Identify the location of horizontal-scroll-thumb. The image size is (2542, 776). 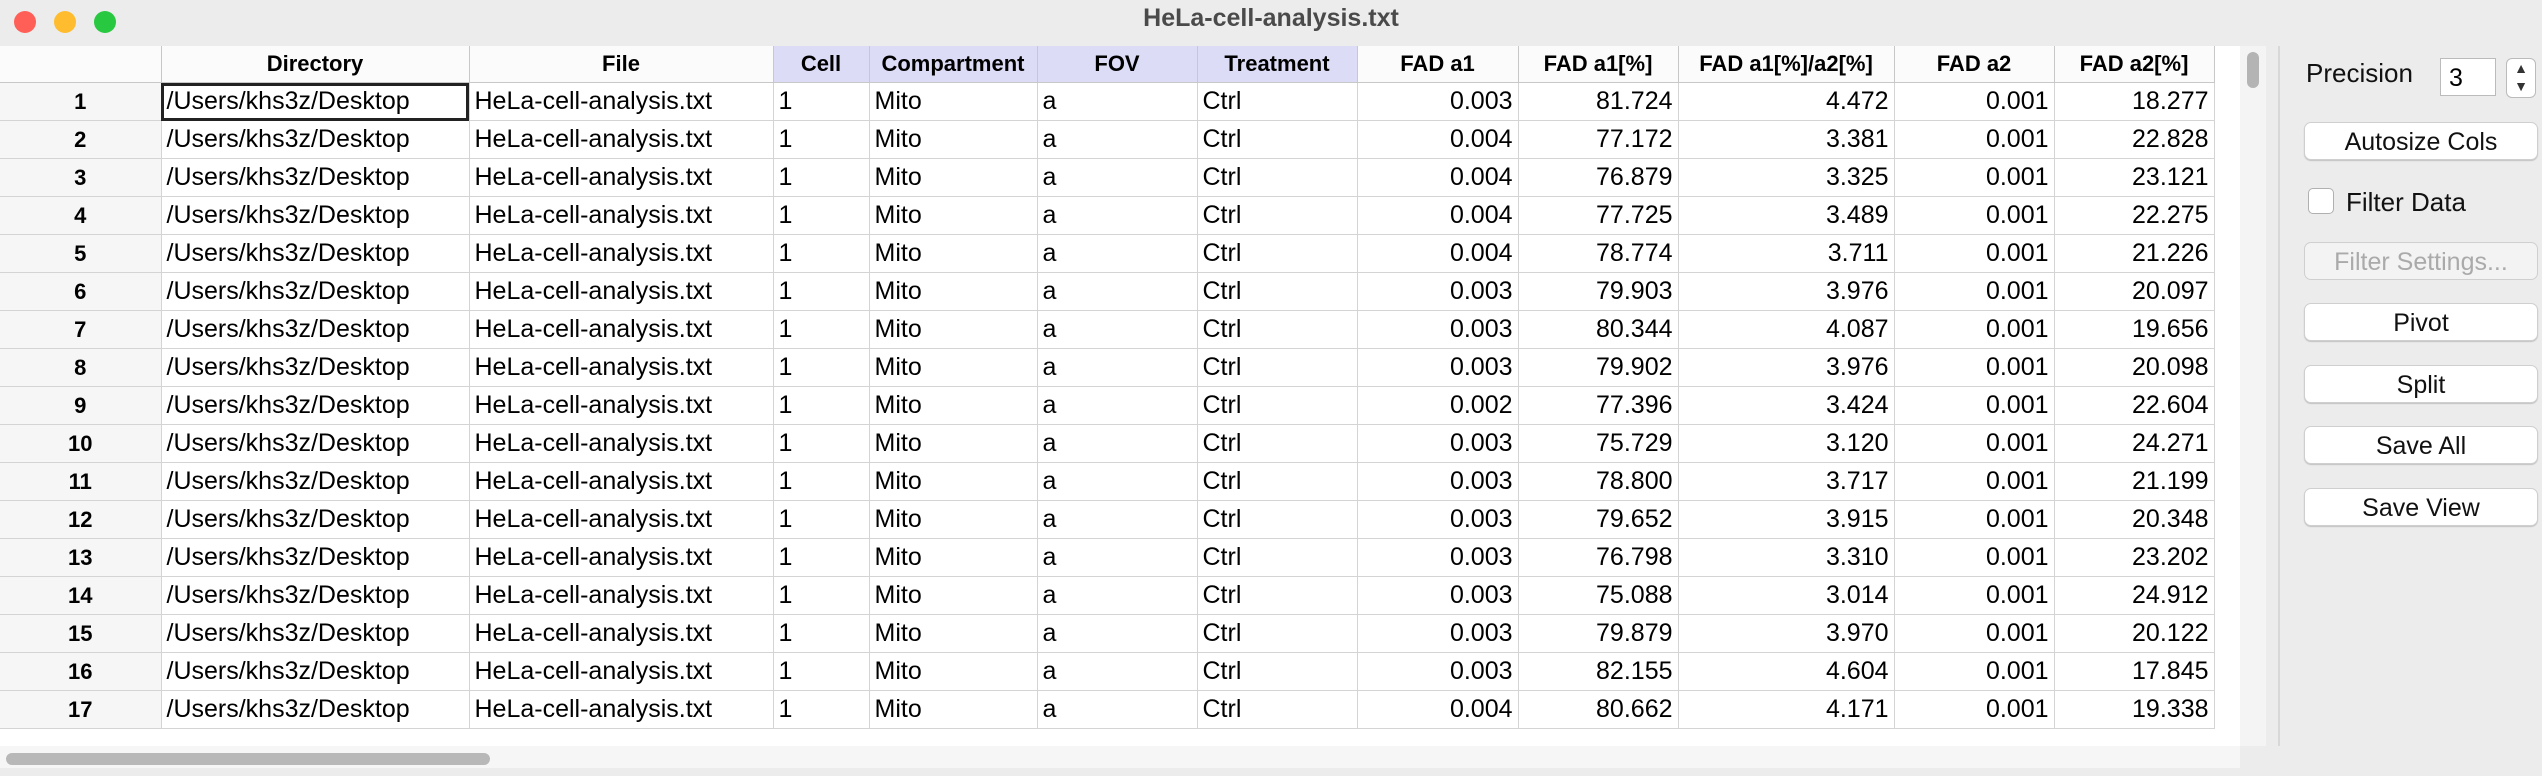
(248, 759).